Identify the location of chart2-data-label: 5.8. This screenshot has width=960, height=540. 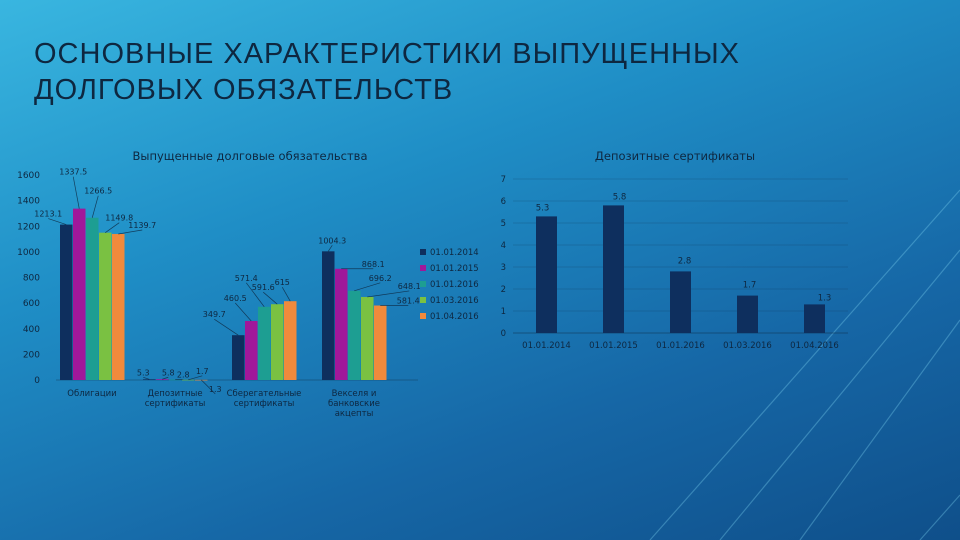
(620, 197).